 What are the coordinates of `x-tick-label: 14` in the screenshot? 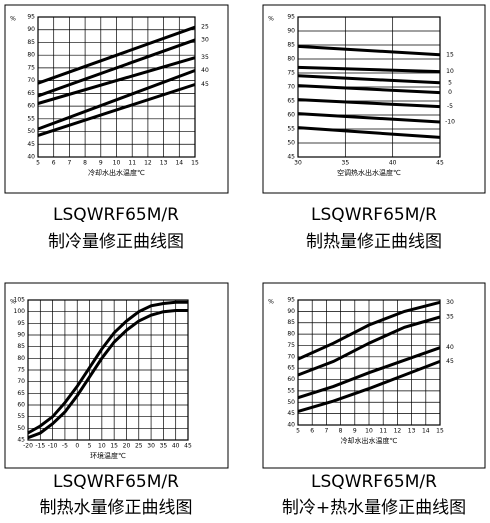 It's located at (179, 163).